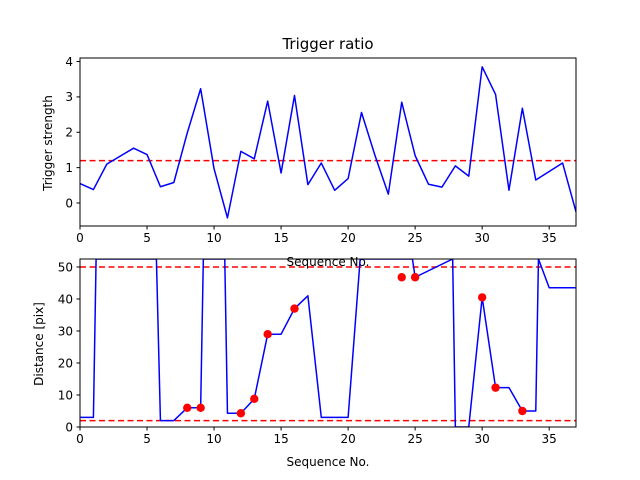 The width and height of the screenshot is (640, 480). I want to click on y-tick-label: 10, so click(65, 395).